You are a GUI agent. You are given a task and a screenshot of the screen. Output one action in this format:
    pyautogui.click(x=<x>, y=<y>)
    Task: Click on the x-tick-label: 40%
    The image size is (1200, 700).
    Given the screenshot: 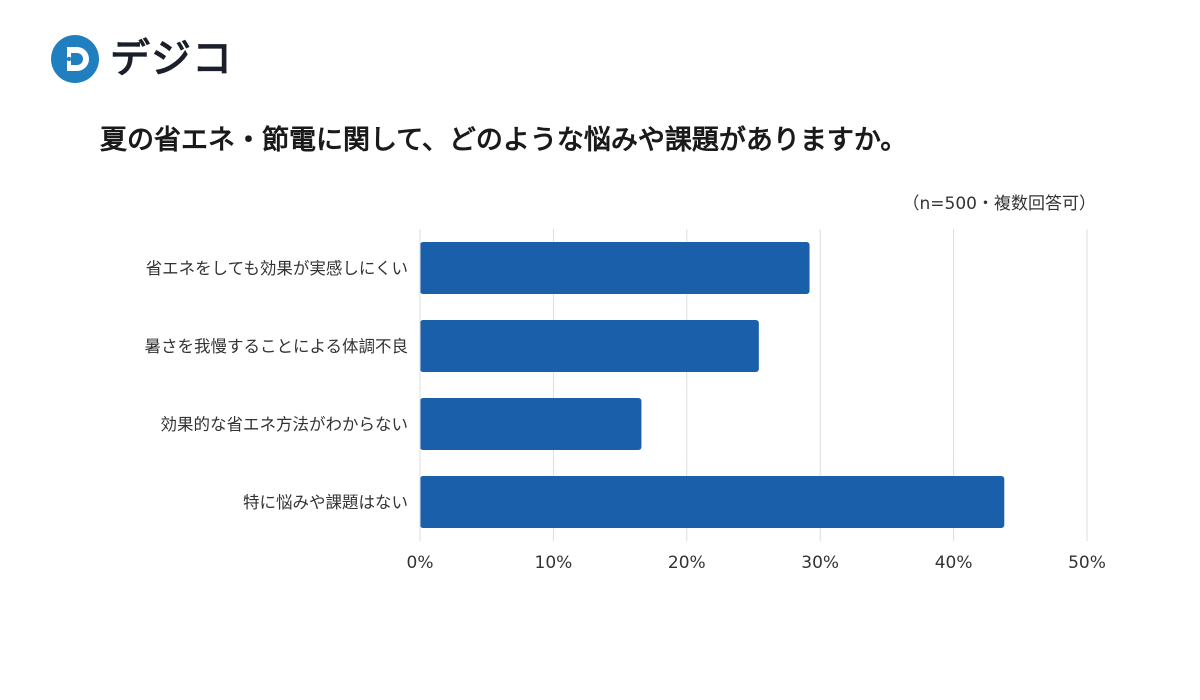 What is the action you would take?
    pyautogui.click(x=954, y=563)
    